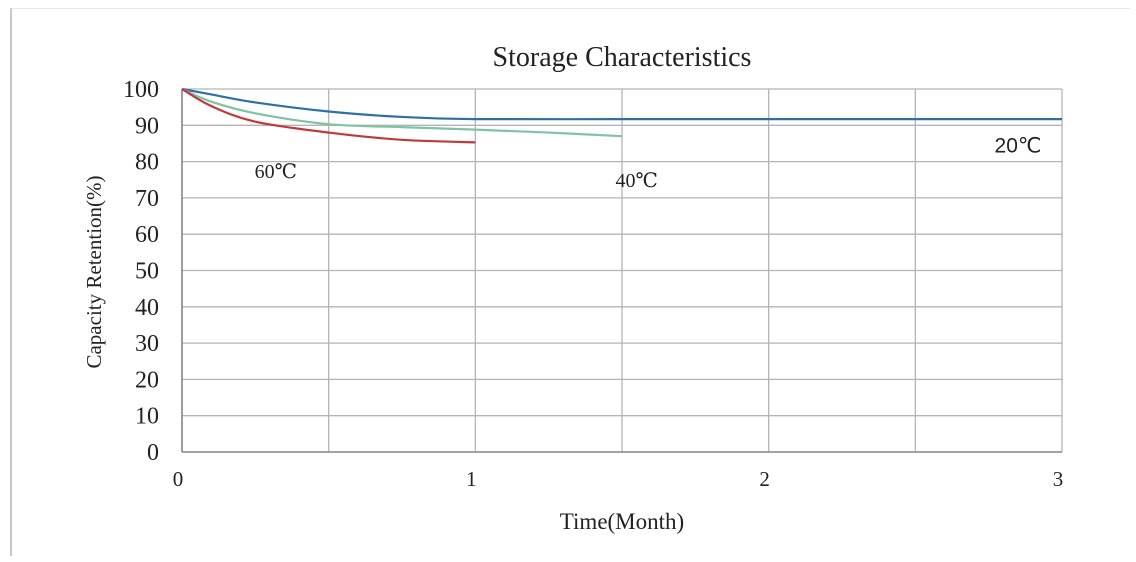  I want to click on y-tick-label: 60, so click(147, 235).